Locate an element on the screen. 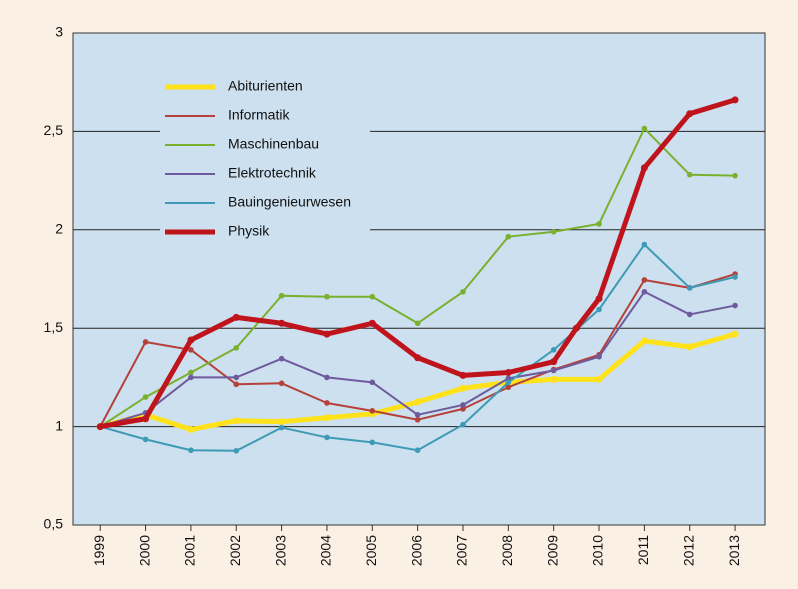 This screenshot has width=798, height=589. y-tick-label: 2,5 is located at coordinates (54, 130).